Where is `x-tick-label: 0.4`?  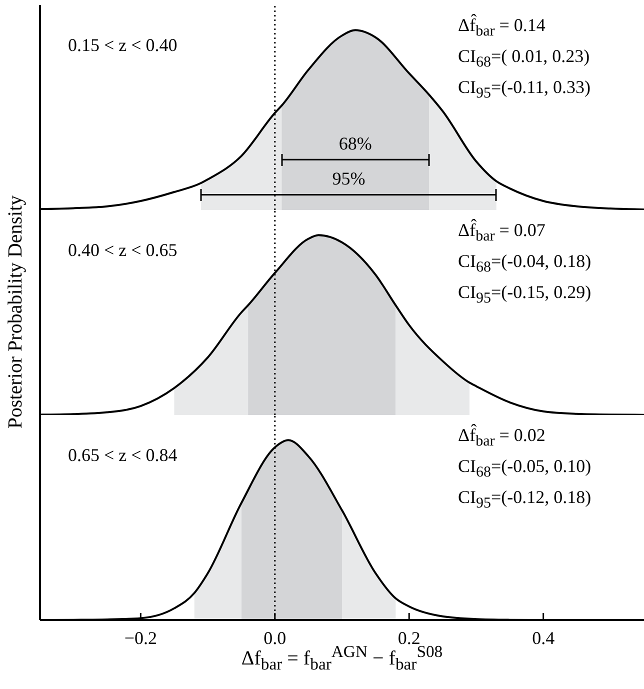 x-tick-label: 0.4 is located at coordinates (543, 638).